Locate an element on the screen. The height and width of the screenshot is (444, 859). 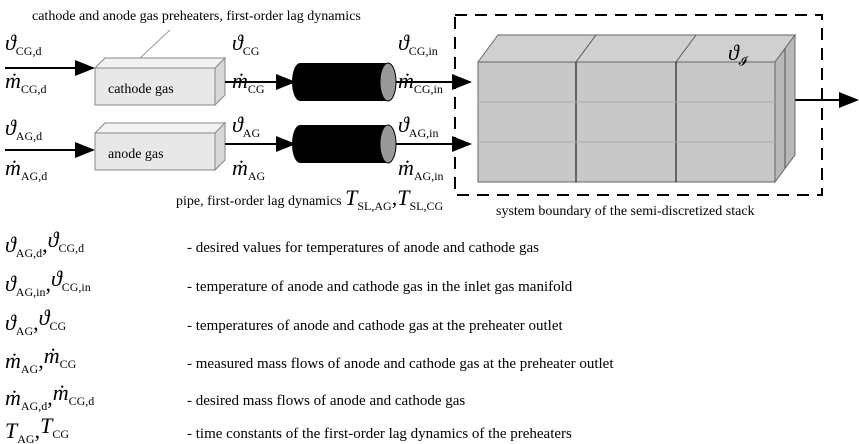
symbol: ṁAG,d is located at coordinates (26, 169).